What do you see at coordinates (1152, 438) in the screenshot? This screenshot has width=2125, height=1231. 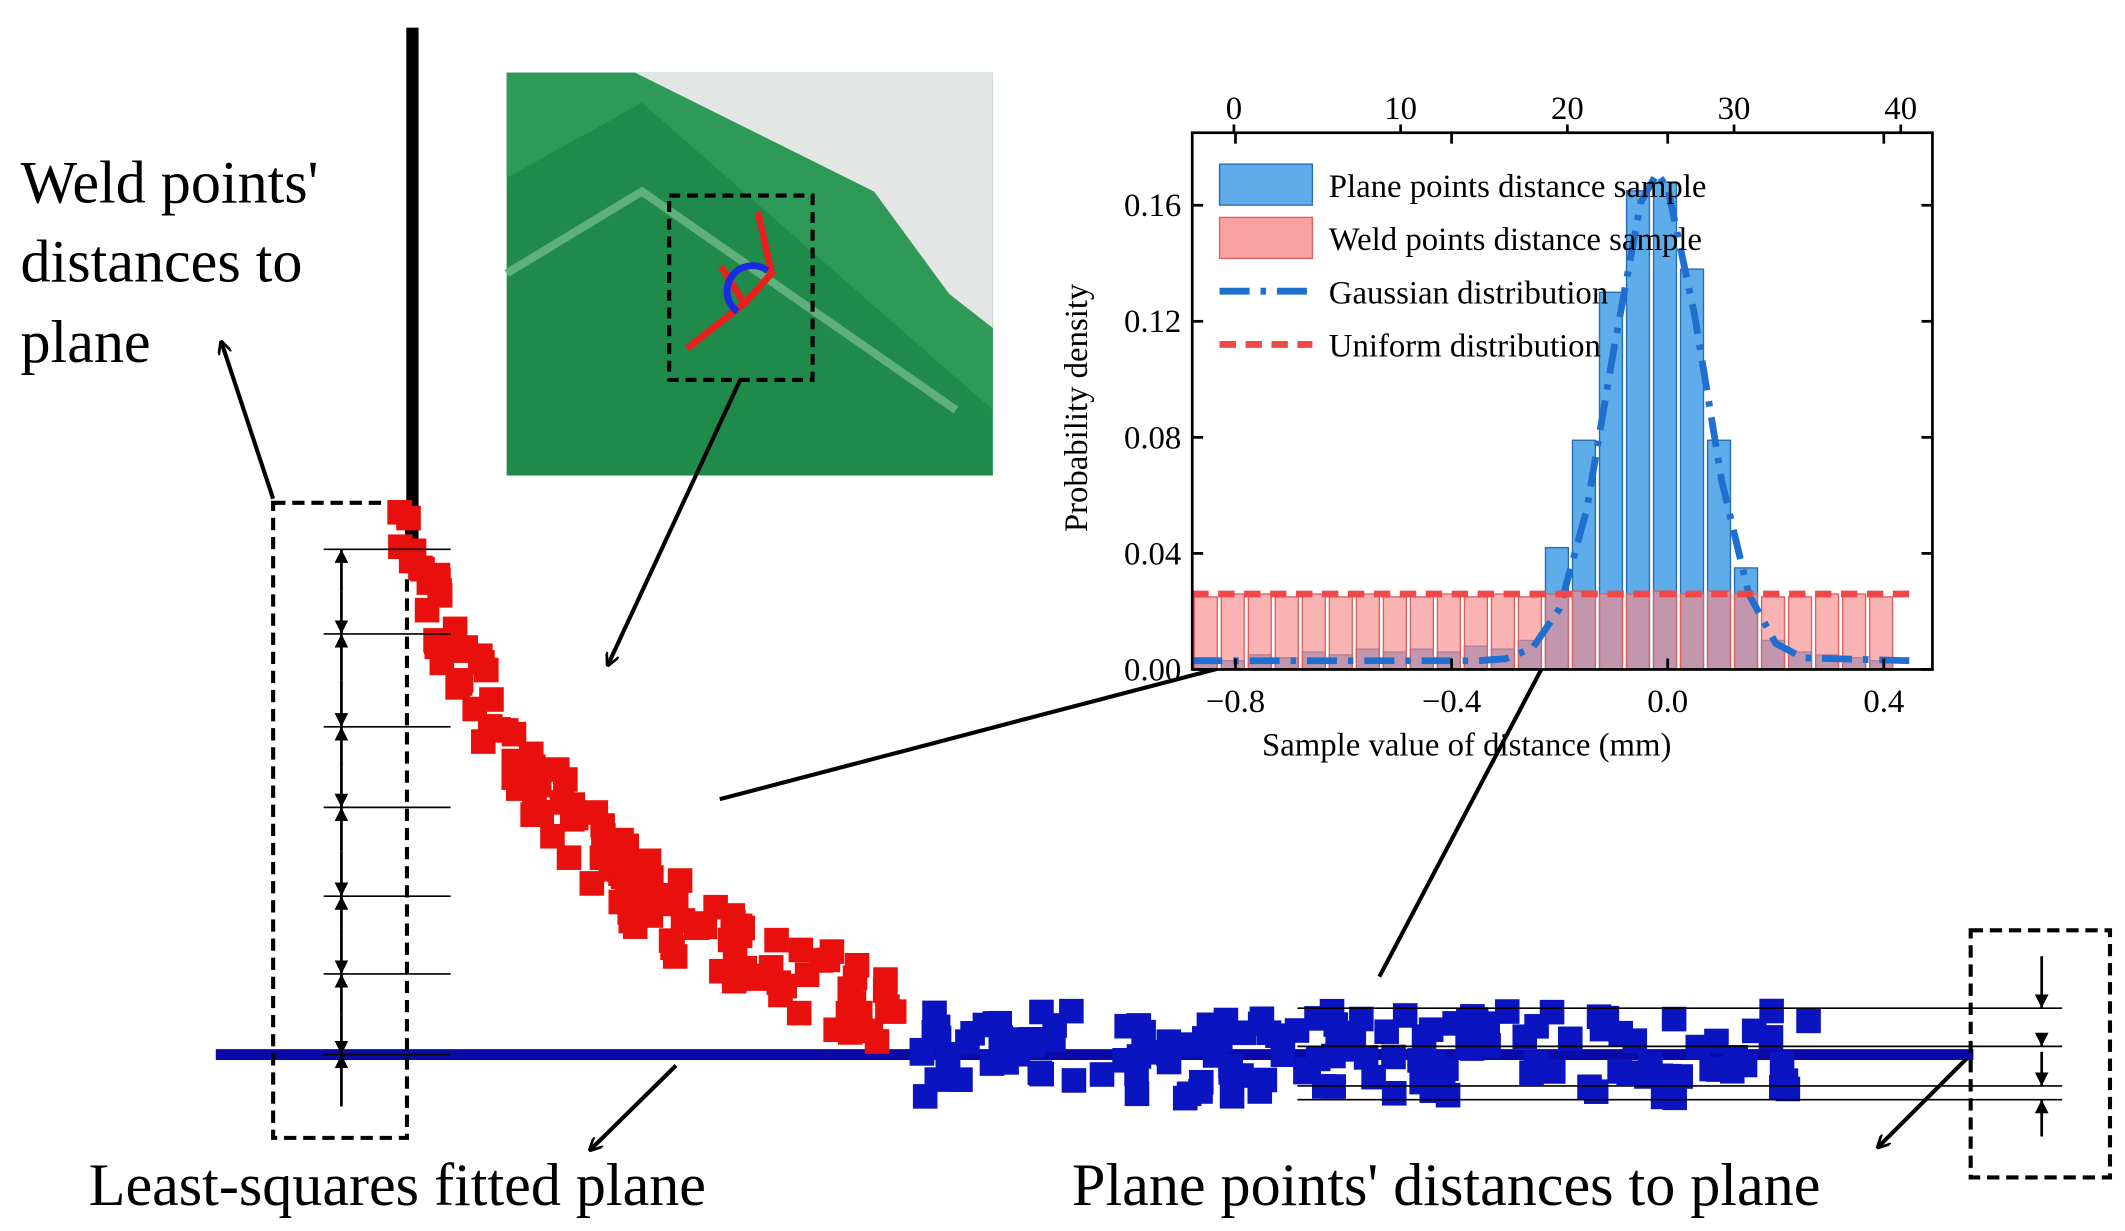 I see `y-tick-label: 0.08` at bounding box center [1152, 438].